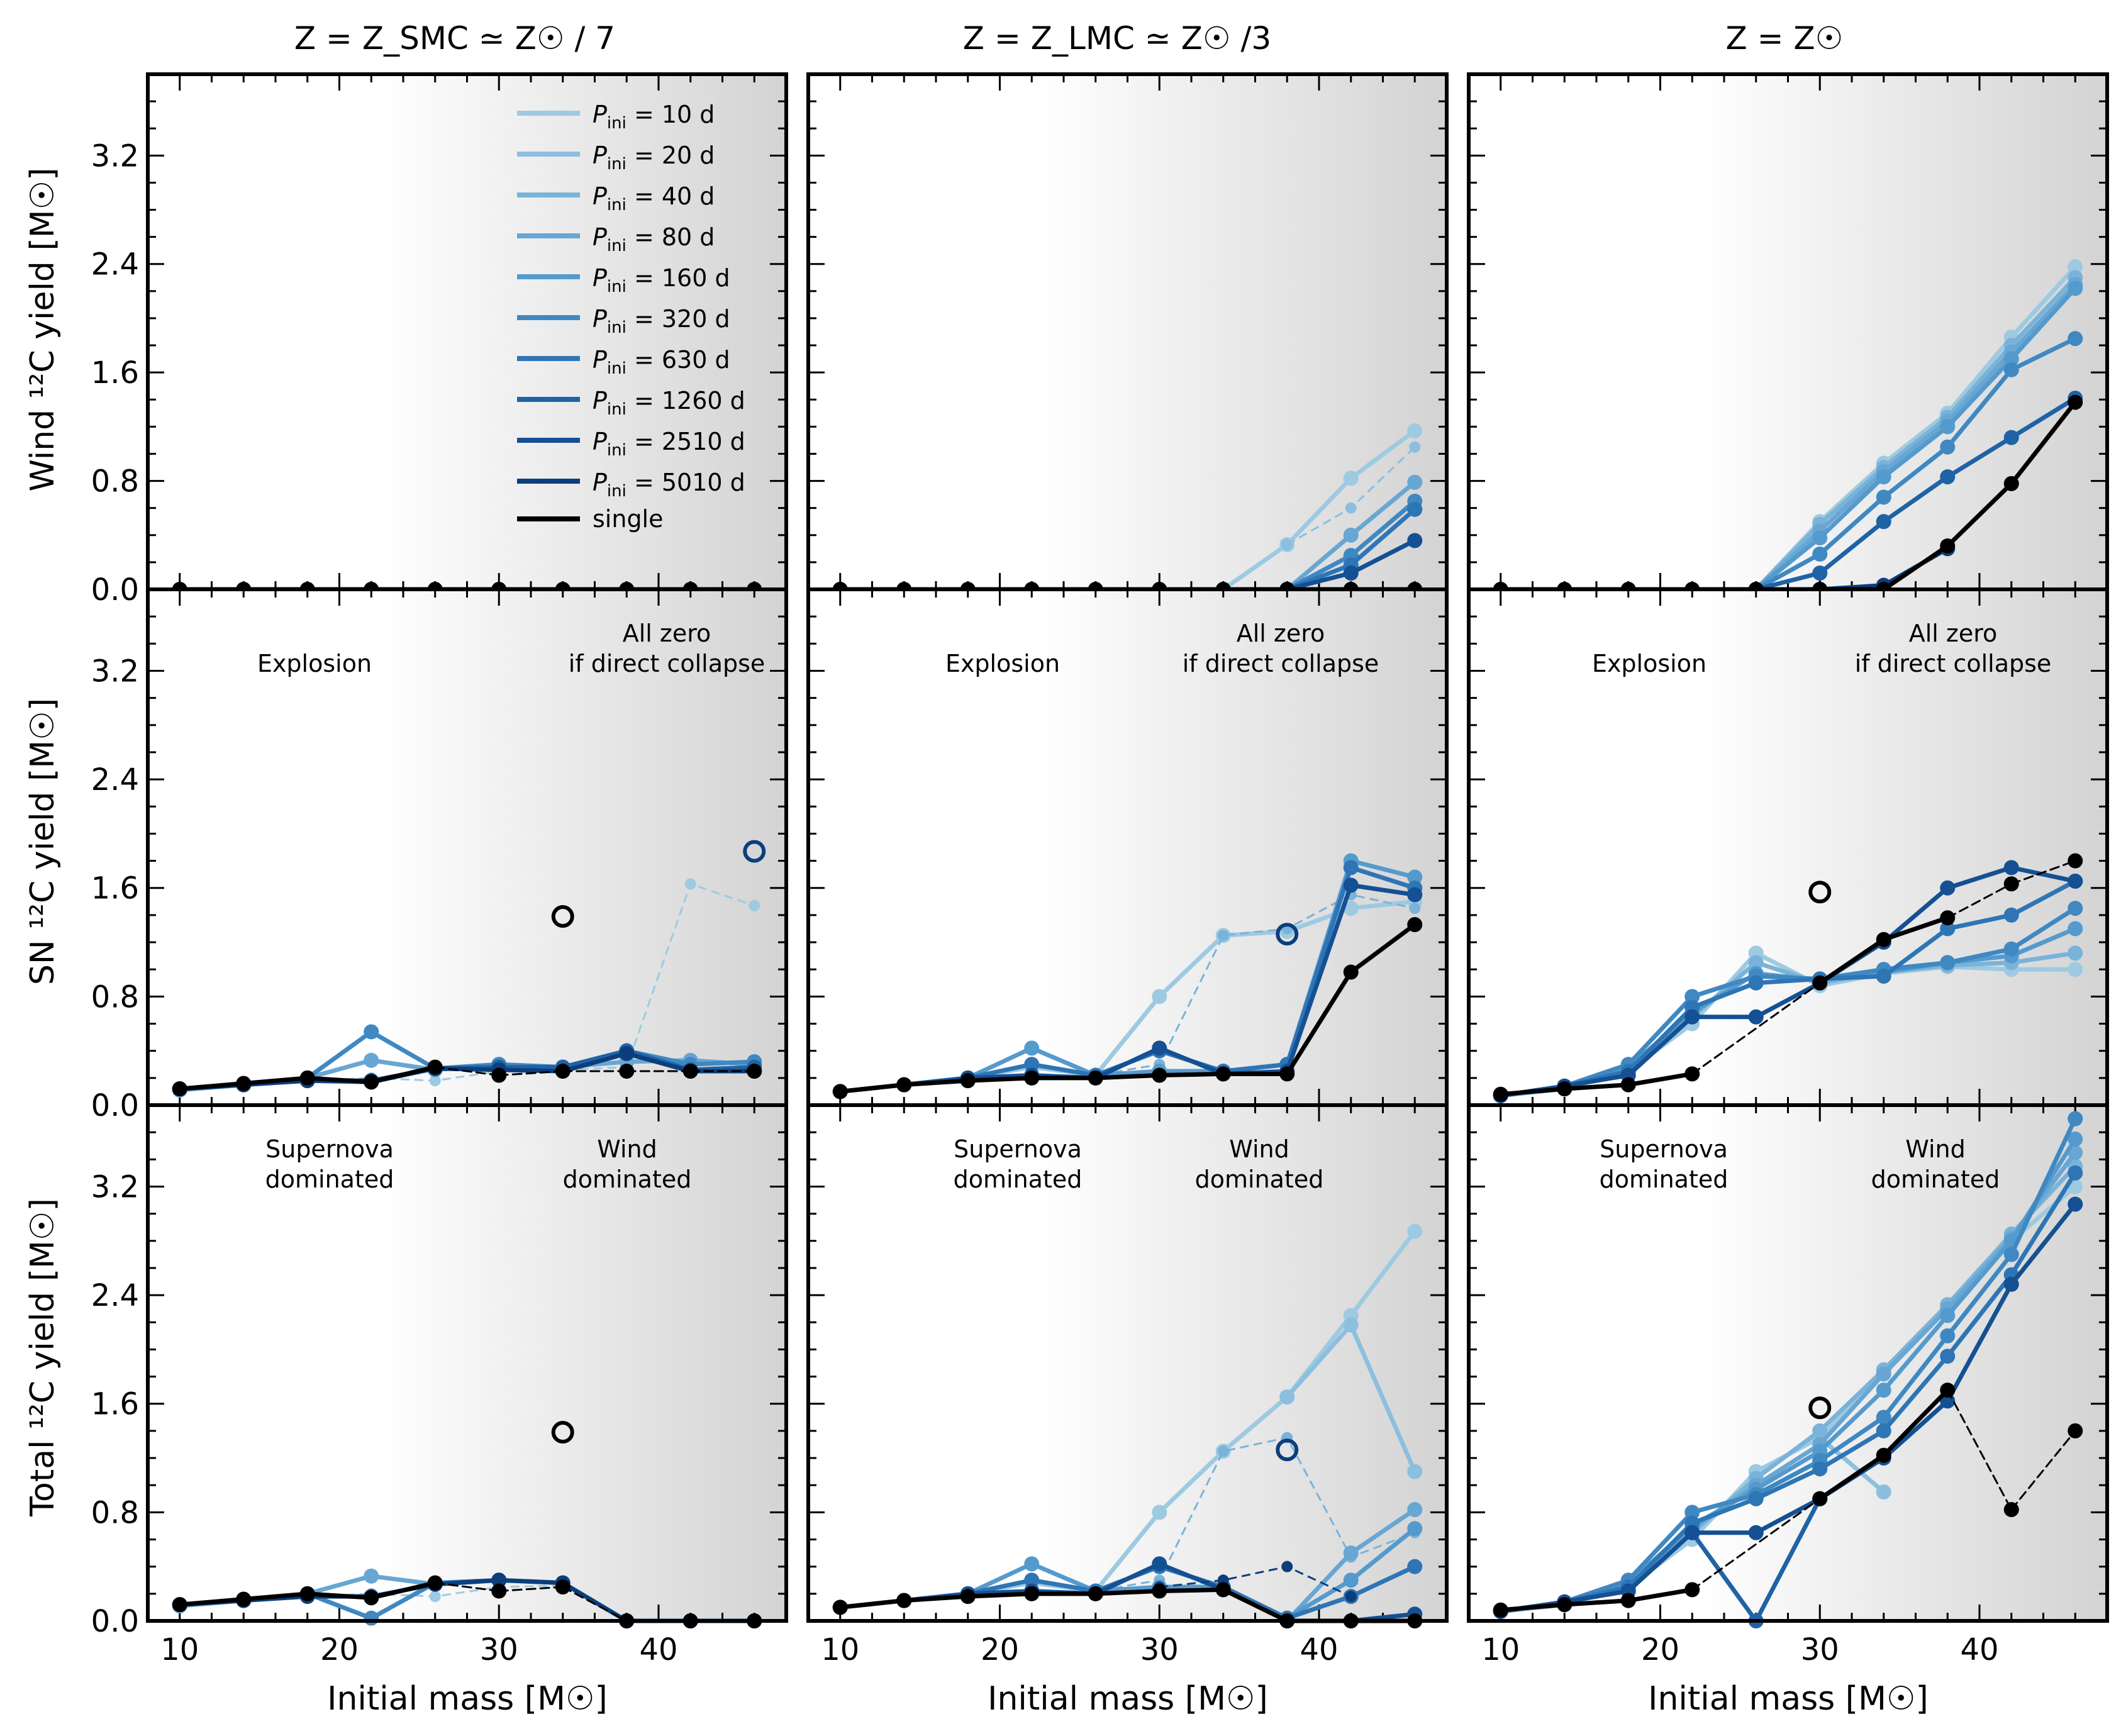  Describe the element at coordinates (1852, 1465) in the screenshot. I see `series-line-p20` at that location.